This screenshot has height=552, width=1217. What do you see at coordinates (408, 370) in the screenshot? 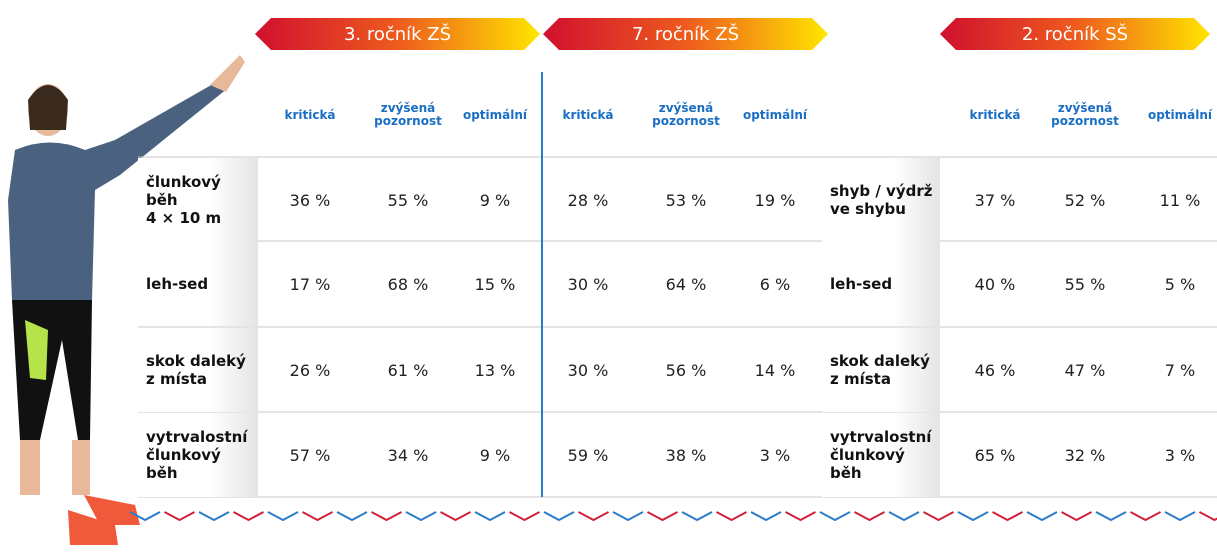
I see `value: 61 %` at bounding box center [408, 370].